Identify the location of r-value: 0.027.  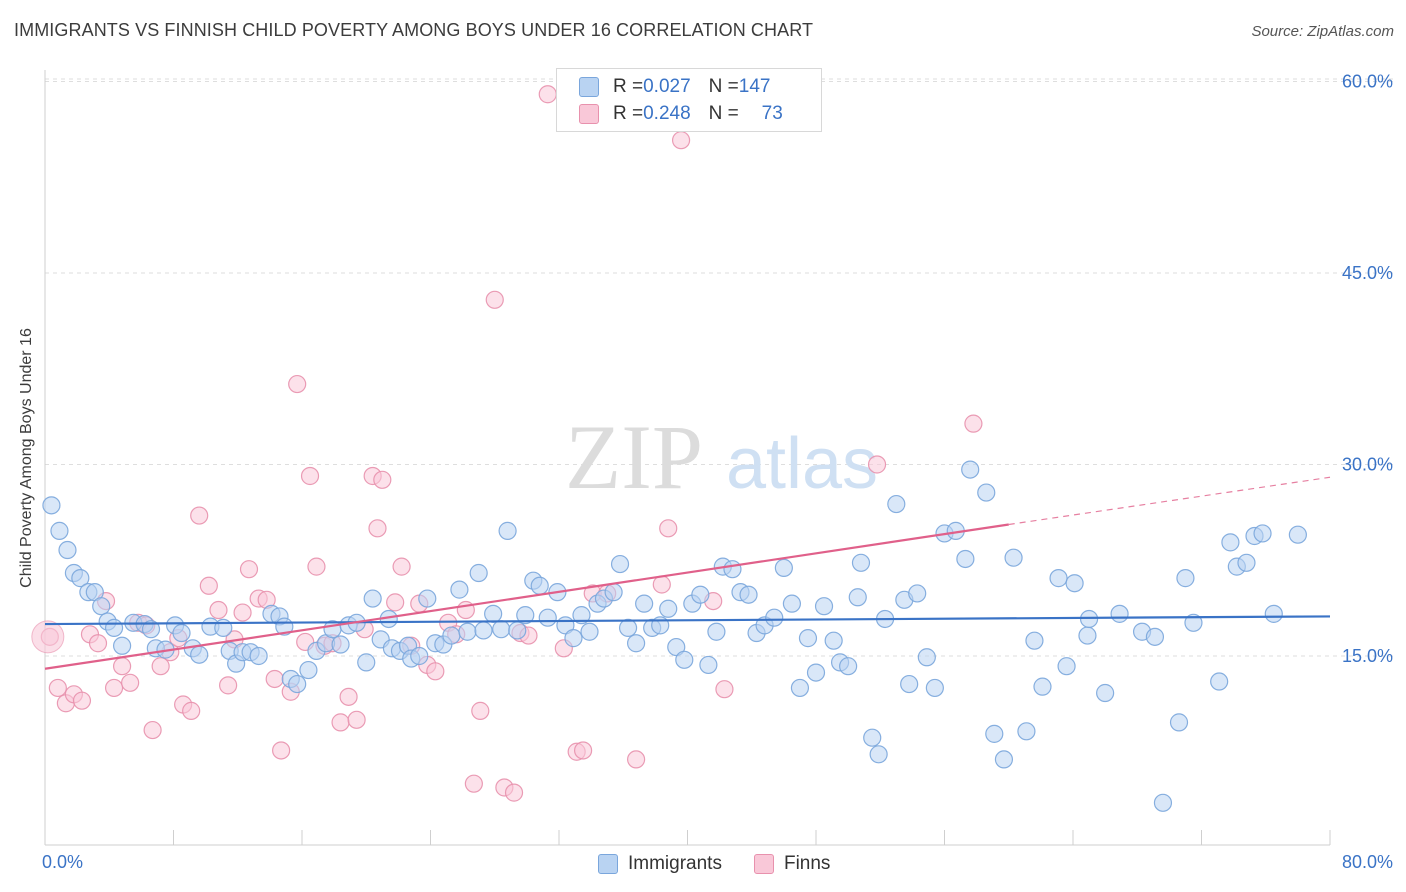
(667, 86).